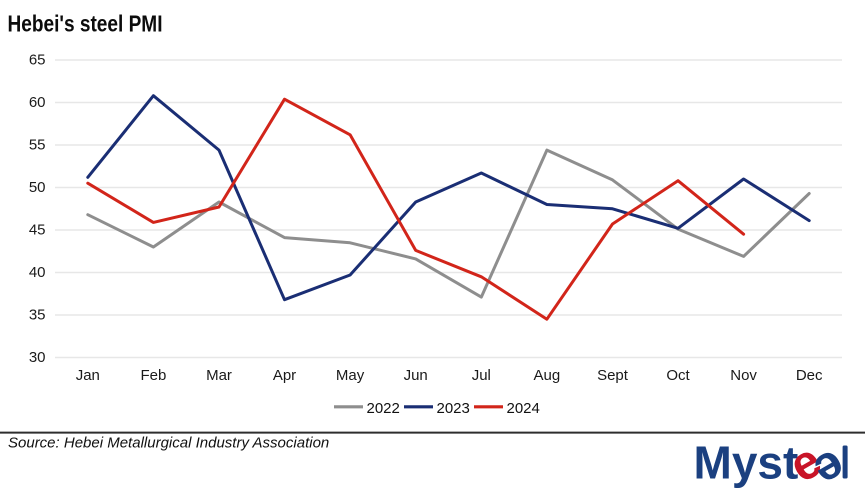 This screenshot has height=495, width=865. I want to click on svg-text: 30, so click(37, 357).